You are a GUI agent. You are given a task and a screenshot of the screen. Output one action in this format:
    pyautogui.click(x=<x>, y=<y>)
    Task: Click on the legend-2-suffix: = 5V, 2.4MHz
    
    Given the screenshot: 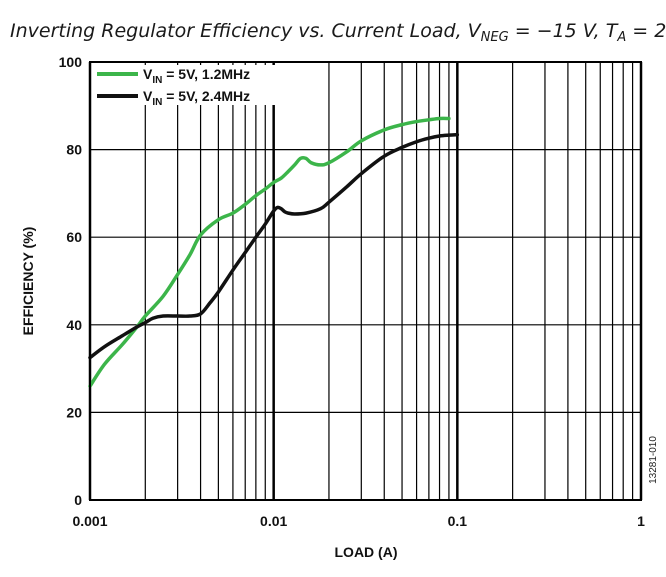 What is the action you would take?
    pyautogui.click(x=206, y=96)
    